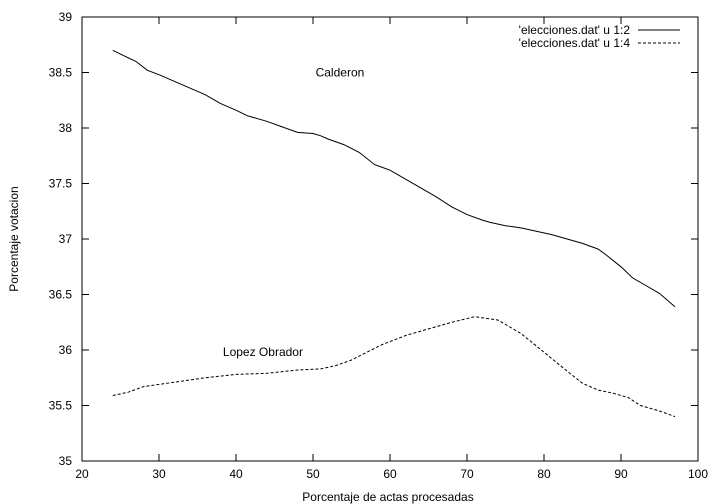  Describe the element at coordinates (467, 474) in the screenshot. I see `x-tick-label: 70` at that location.